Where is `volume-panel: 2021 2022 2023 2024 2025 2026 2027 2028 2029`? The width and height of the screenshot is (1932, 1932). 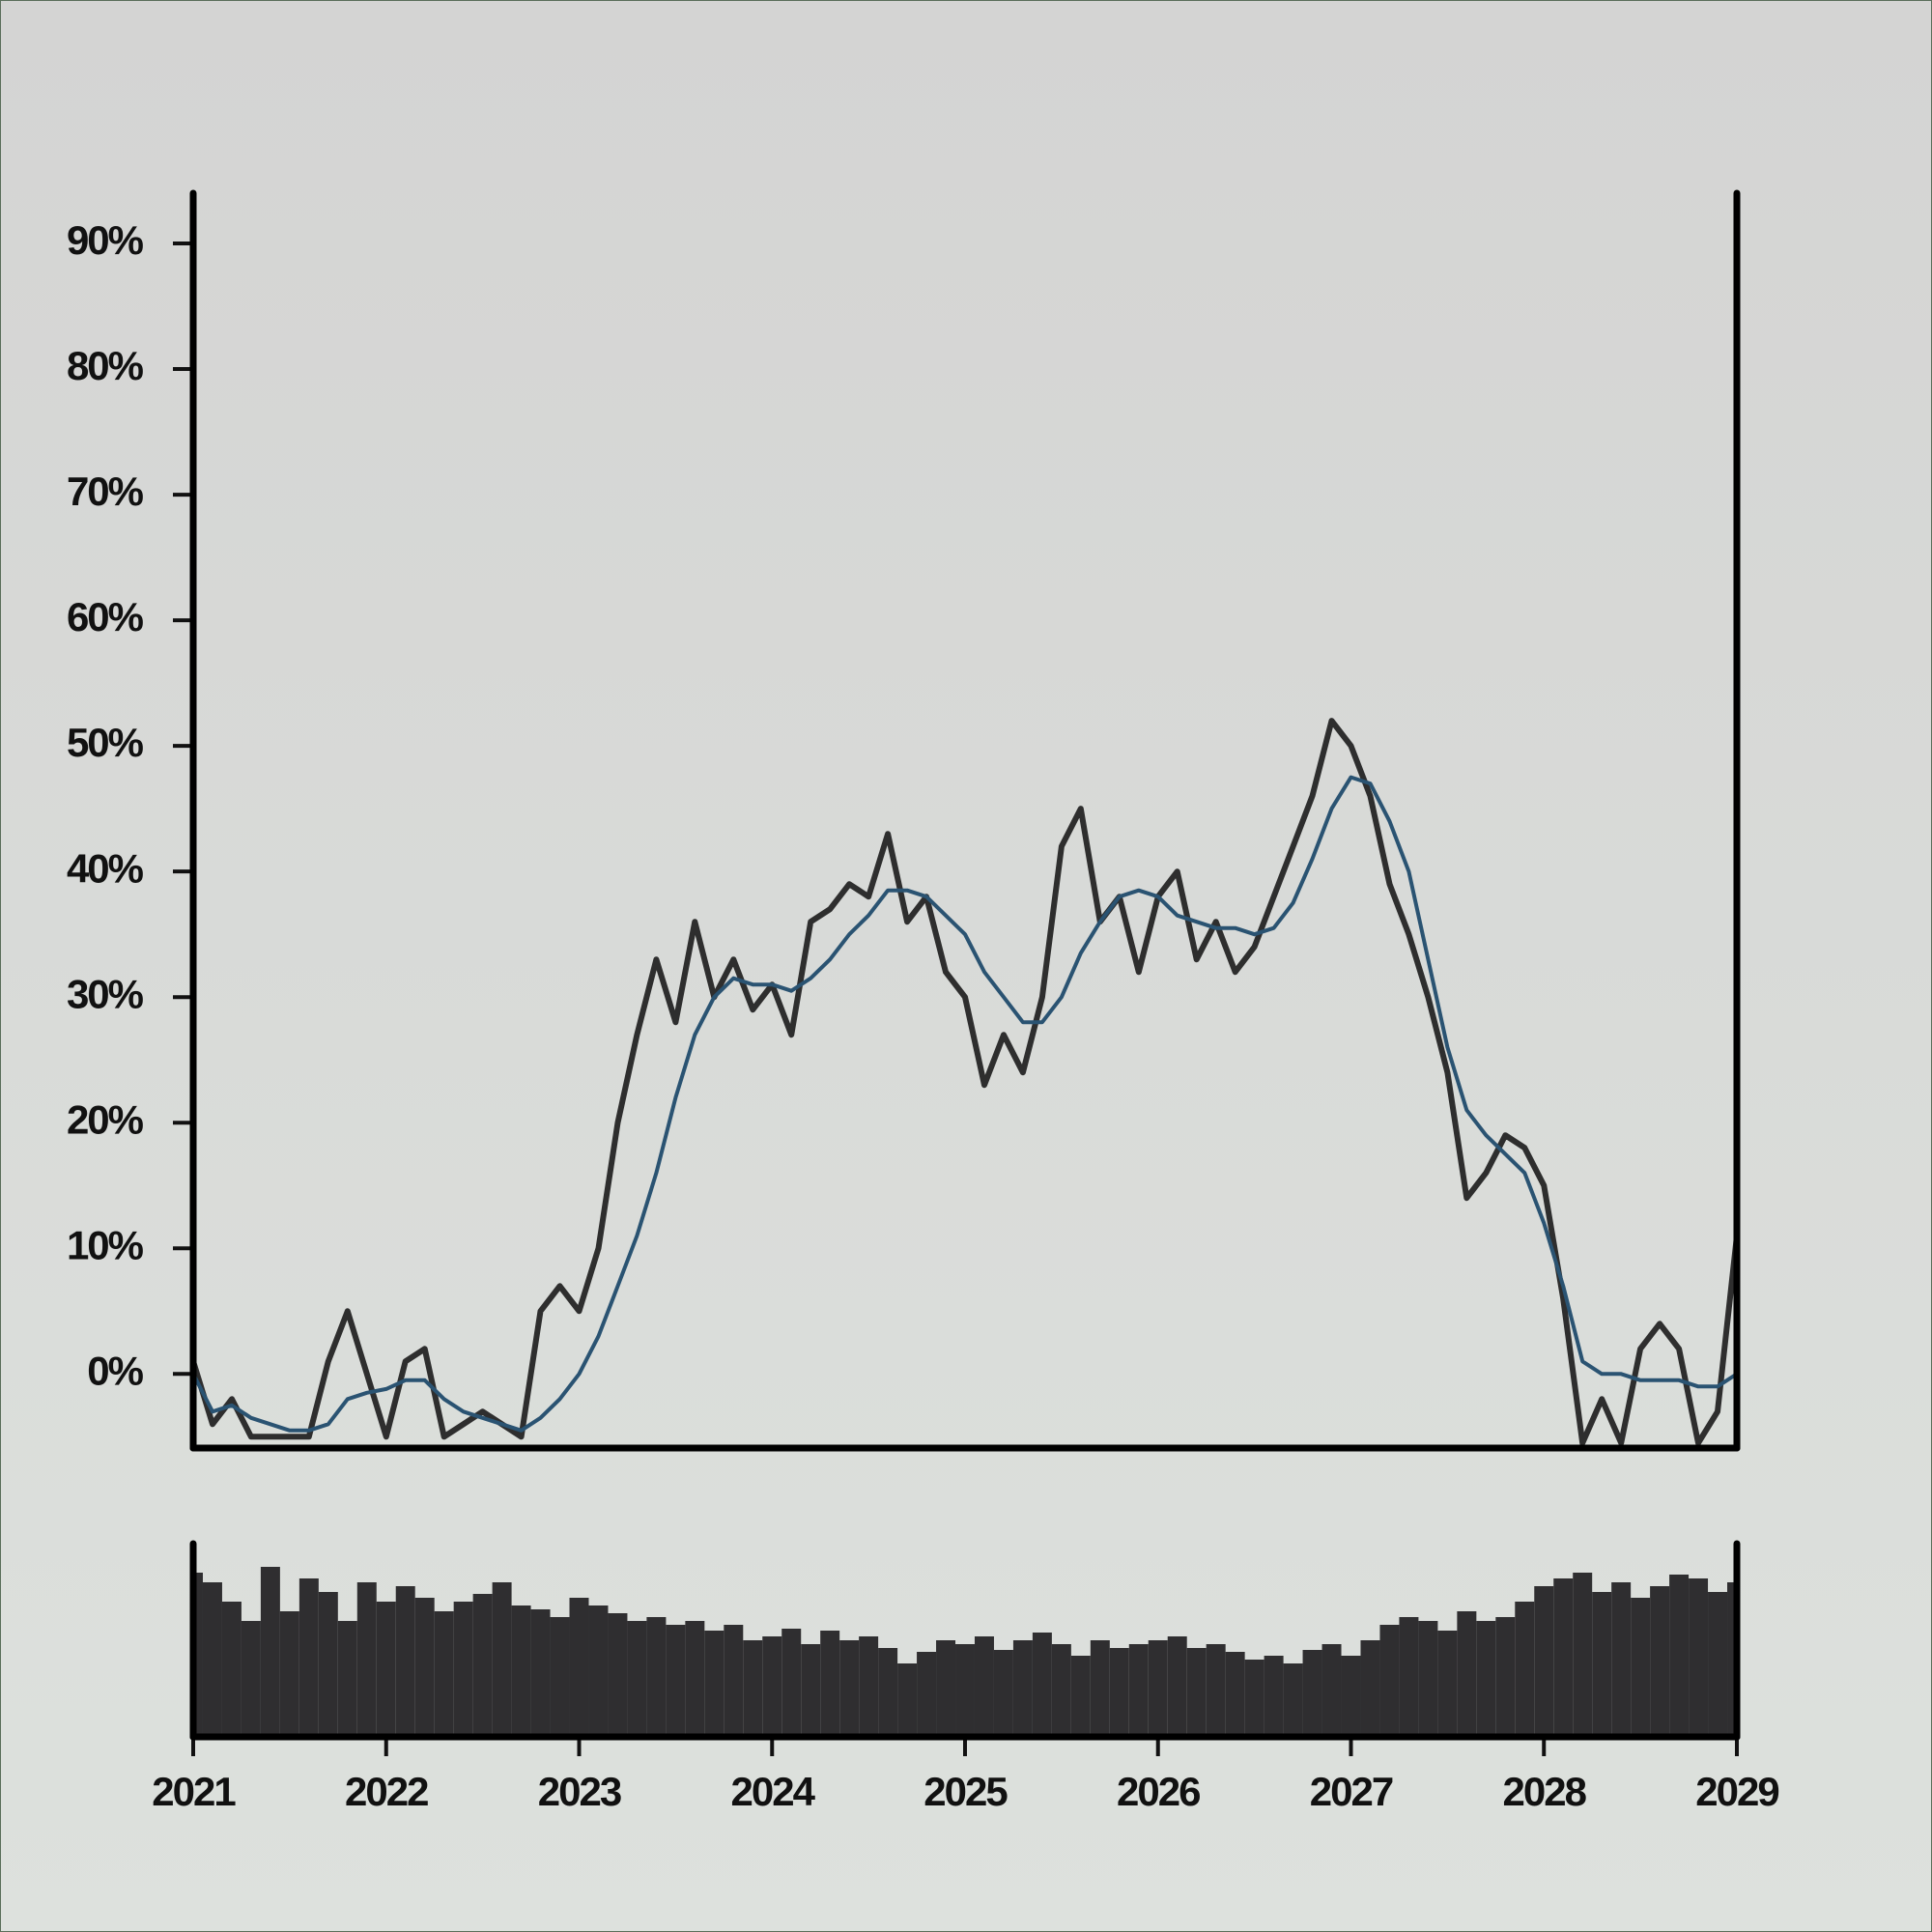
volume-panel: 2021 2022 2023 2024 2025 2026 2027 2028 2029 is located at coordinates (966, 1677).